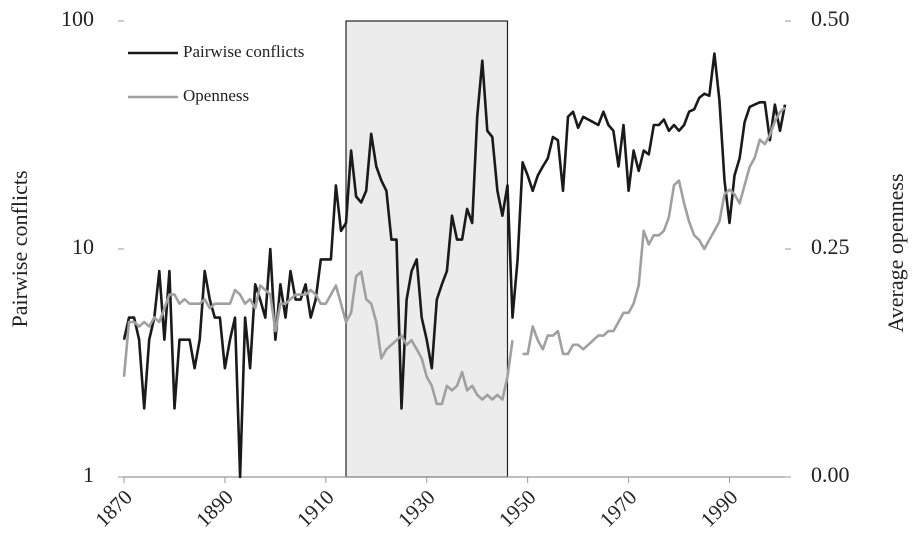  What do you see at coordinates (243, 51) in the screenshot?
I see `legend-label: Pairwise conflicts` at bounding box center [243, 51].